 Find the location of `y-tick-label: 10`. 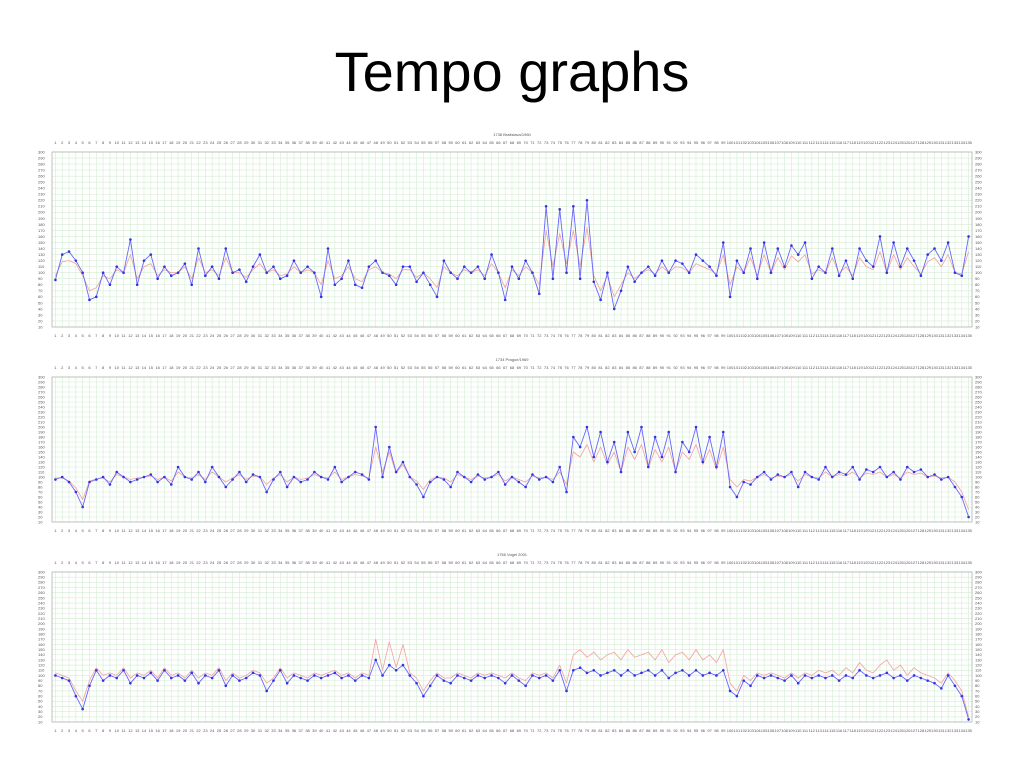

y-tick-label: 10 is located at coordinates (977, 721).